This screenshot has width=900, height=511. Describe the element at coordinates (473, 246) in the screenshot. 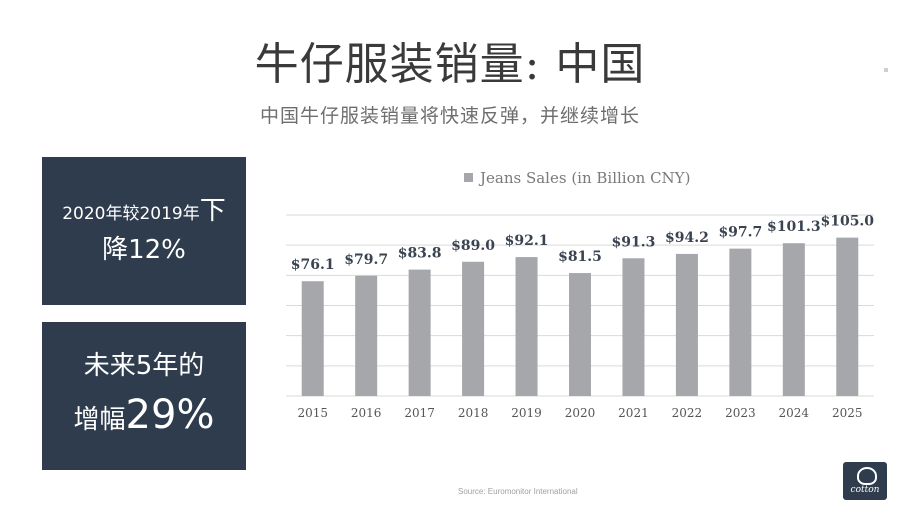

I see `data-label-2018: $89.0` at that location.